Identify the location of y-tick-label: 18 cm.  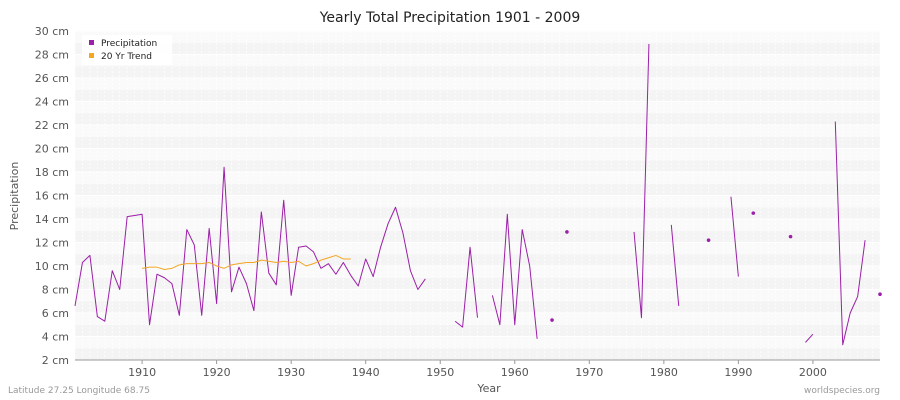
(52, 172).